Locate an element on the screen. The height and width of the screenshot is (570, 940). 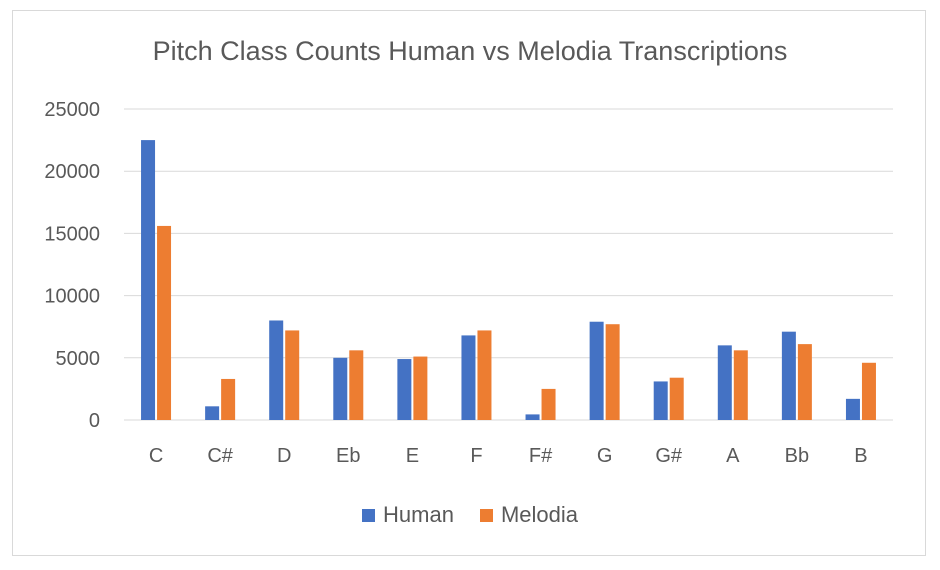
x-tick-label: B is located at coordinates (860, 456).